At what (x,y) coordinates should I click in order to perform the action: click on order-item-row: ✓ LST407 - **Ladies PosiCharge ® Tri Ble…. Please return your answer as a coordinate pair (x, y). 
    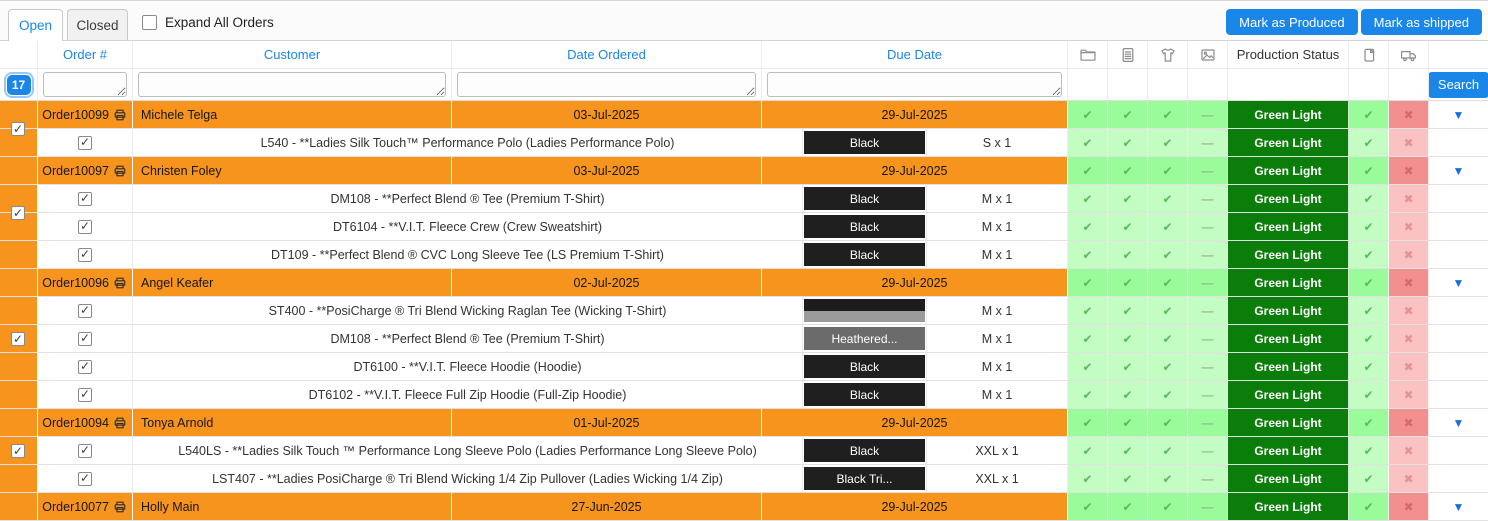
    Looking at the image, I should click on (744, 479).